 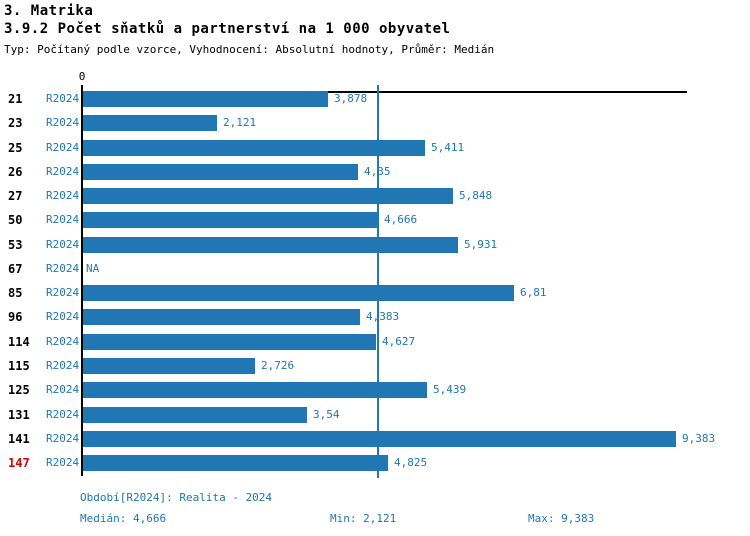 I want to click on bar-value-label: 2,121, so click(x=240, y=122).